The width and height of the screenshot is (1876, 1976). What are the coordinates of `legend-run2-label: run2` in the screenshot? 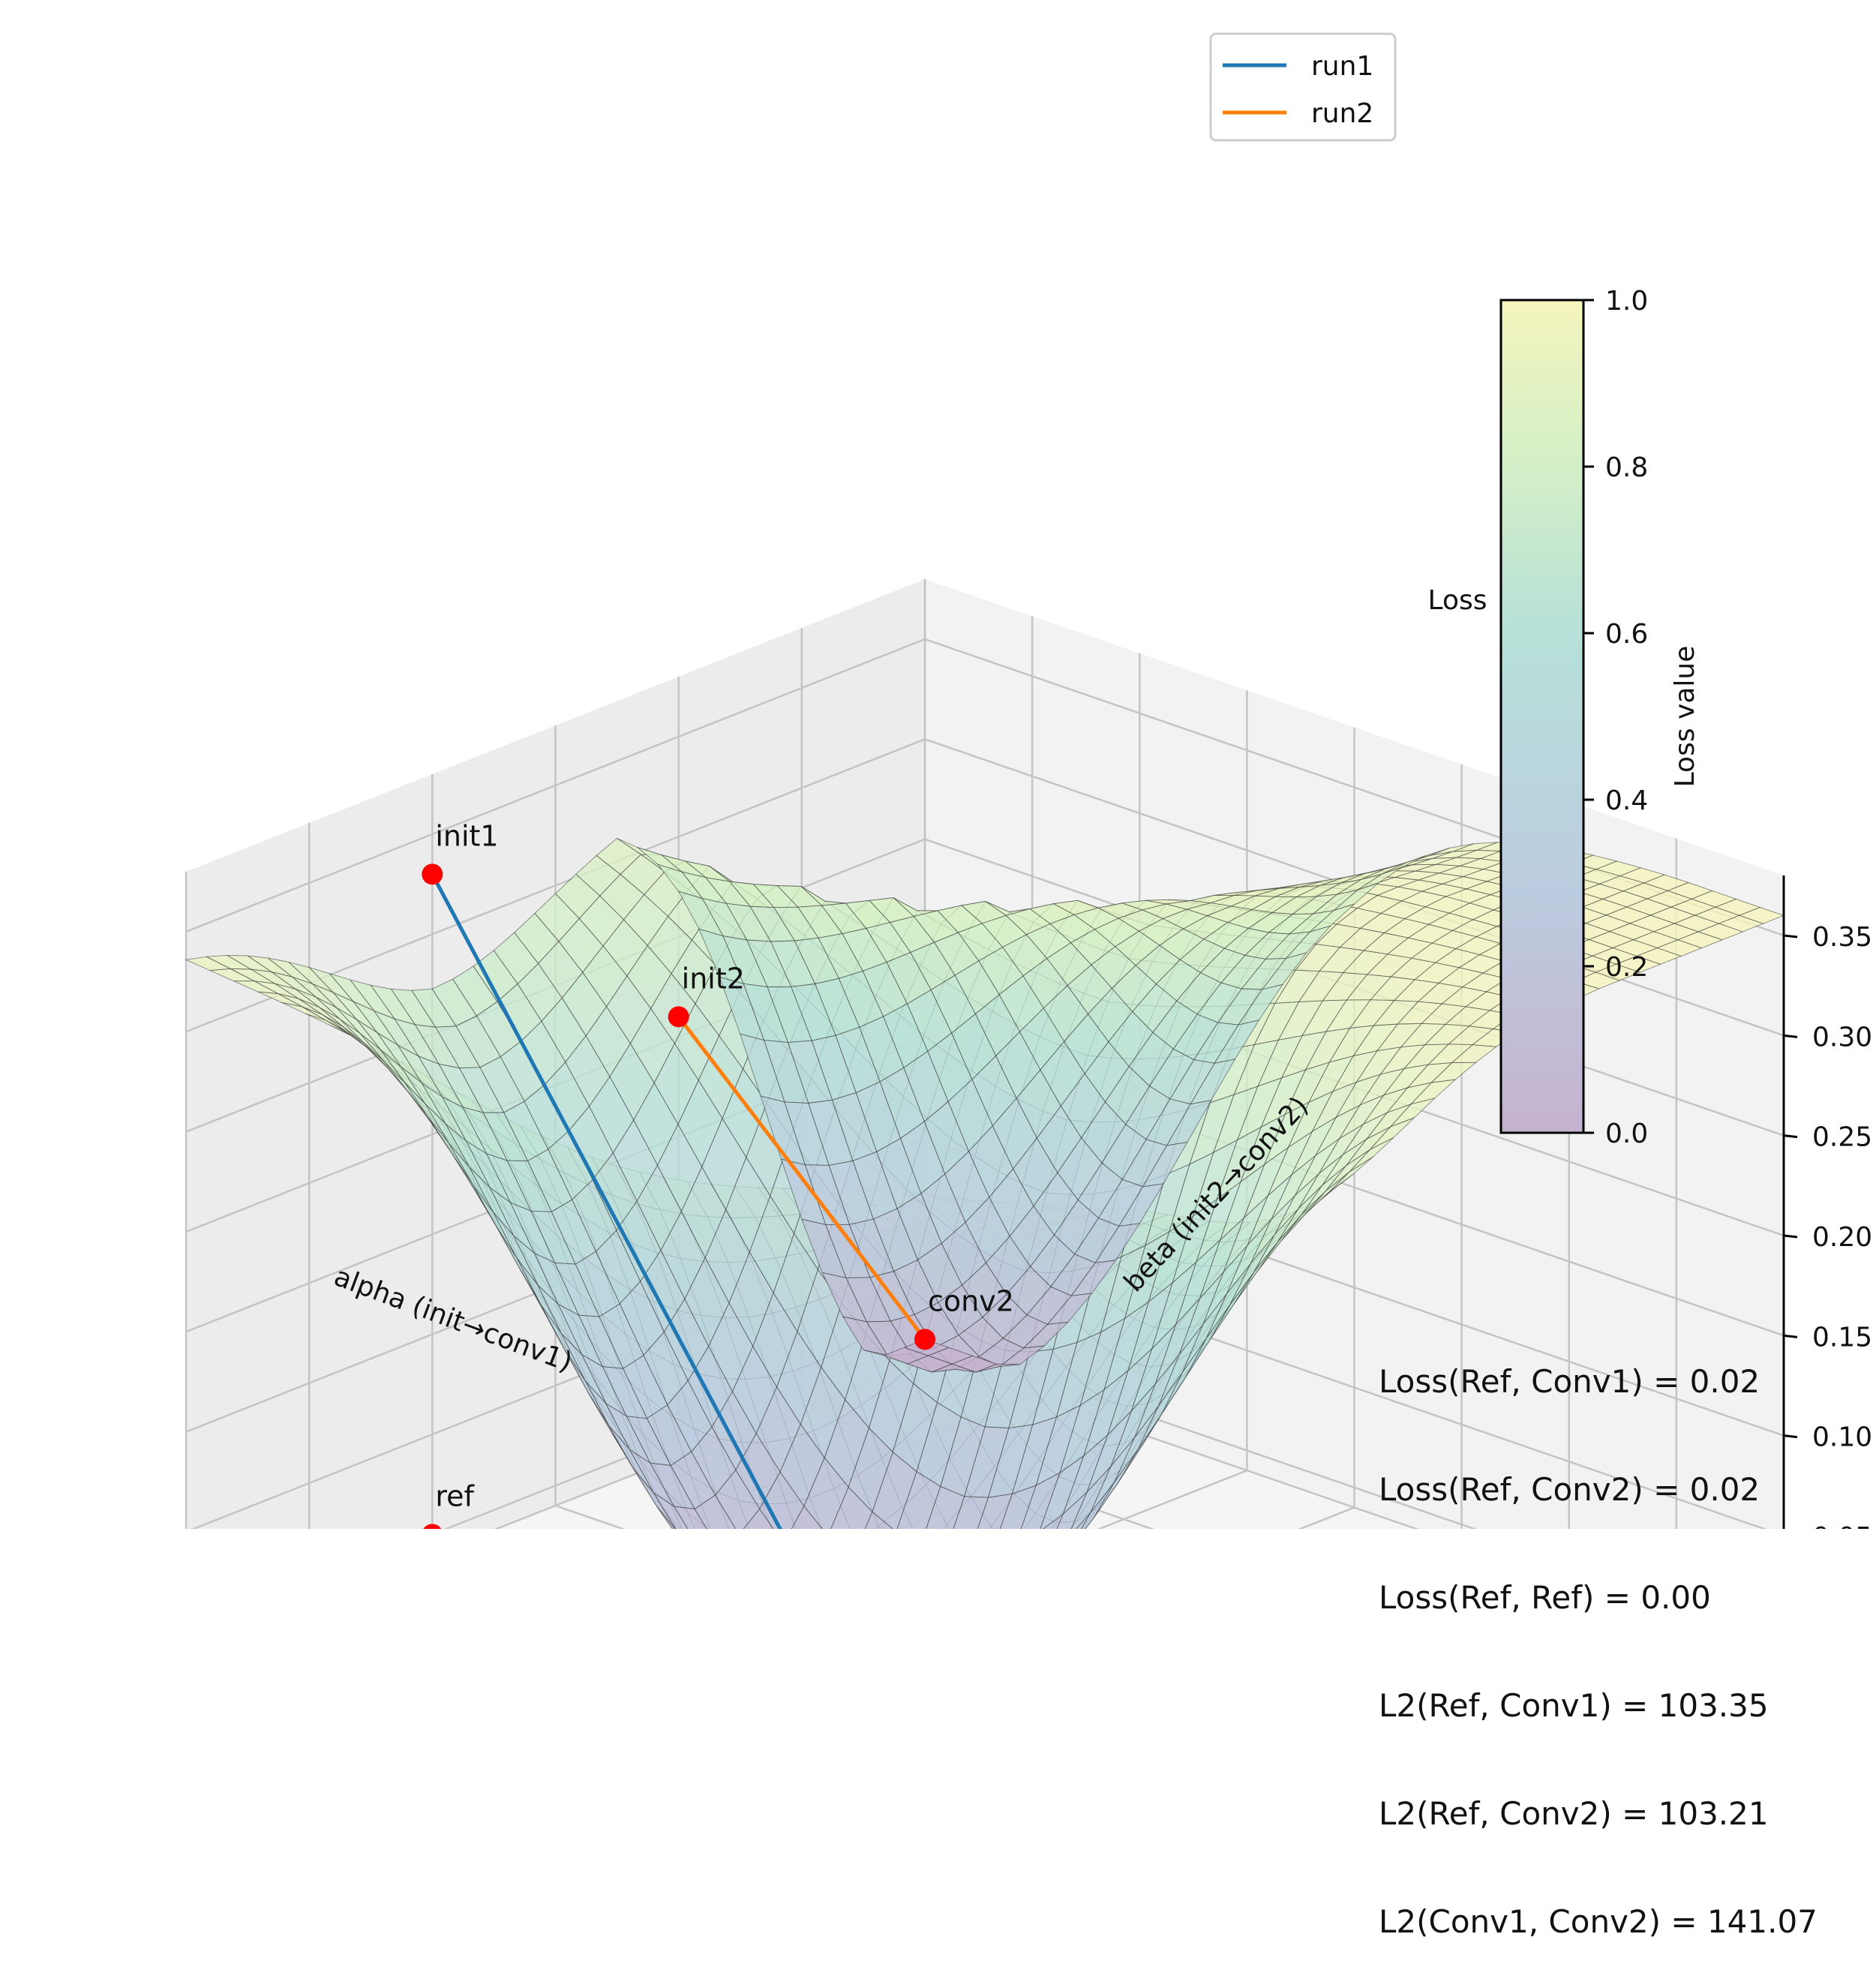 It's located at (1342, 113).